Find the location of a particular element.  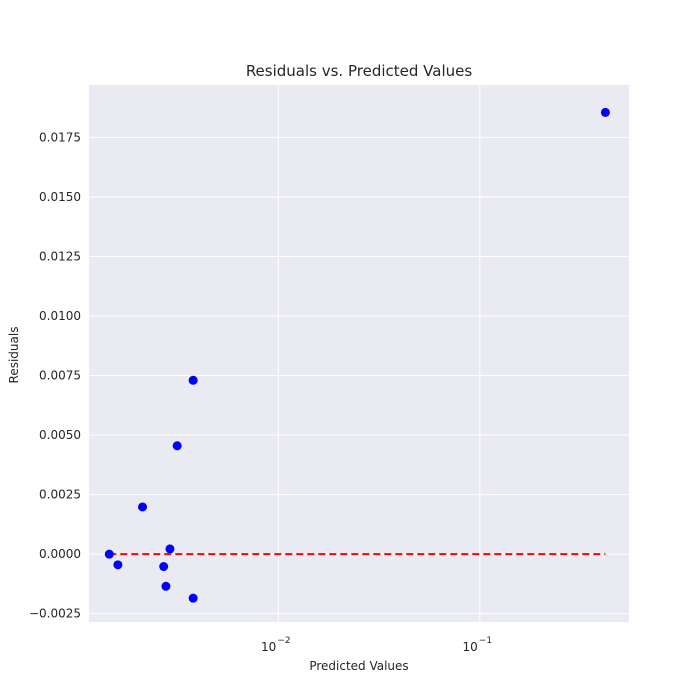

y-tick-label: 0.0075 is located at coordinates (60, 376).